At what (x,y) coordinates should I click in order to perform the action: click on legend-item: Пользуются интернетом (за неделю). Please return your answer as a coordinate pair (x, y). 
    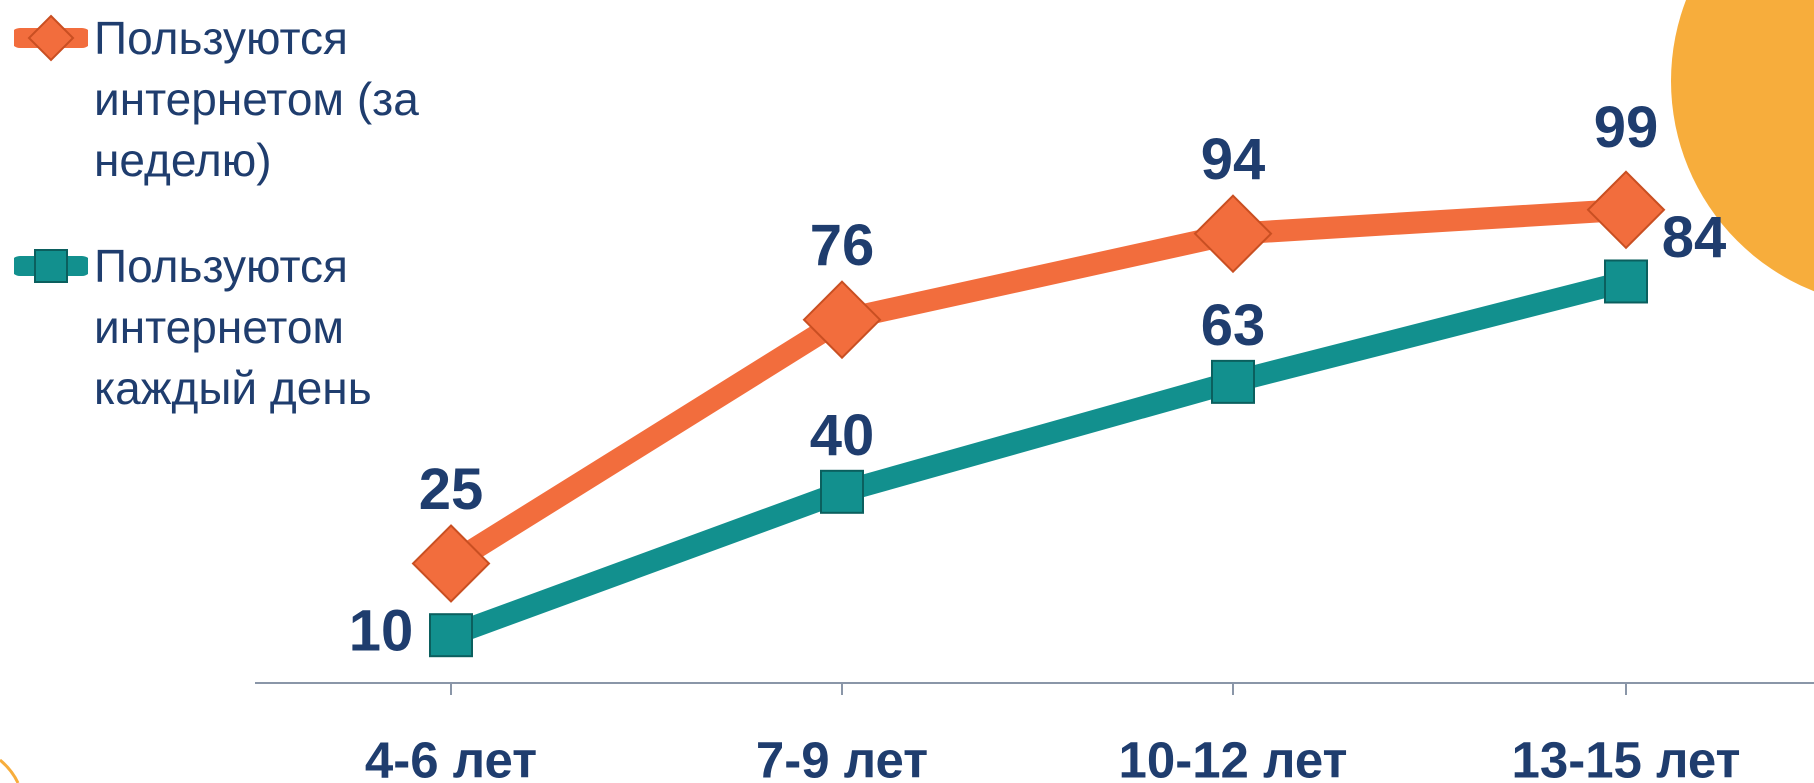
    Looking at the image, I should click on (234, 99).